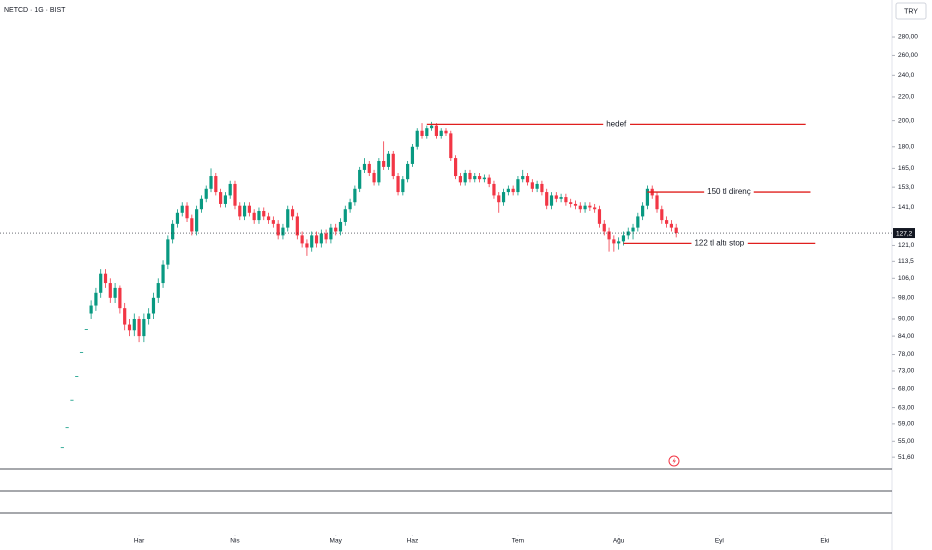 The width and height of the screenshot is (932, 550). Describe the element at coordinates (906, 441) in the screenshot. I see `y-tick-label: 55,00` at that location.